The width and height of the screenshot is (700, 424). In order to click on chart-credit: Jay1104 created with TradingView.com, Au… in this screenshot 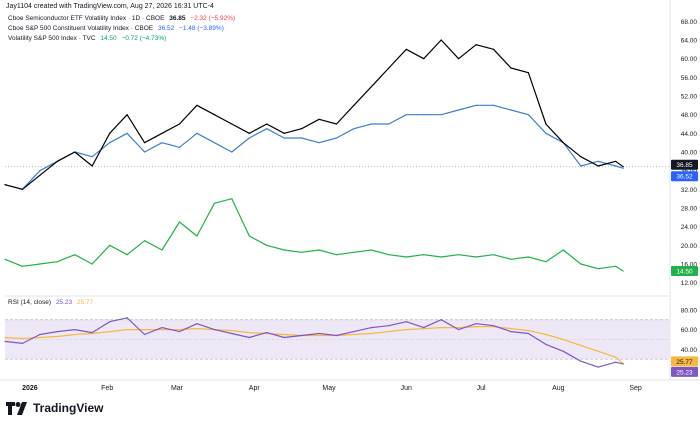, I will do `click(110, 6)`.